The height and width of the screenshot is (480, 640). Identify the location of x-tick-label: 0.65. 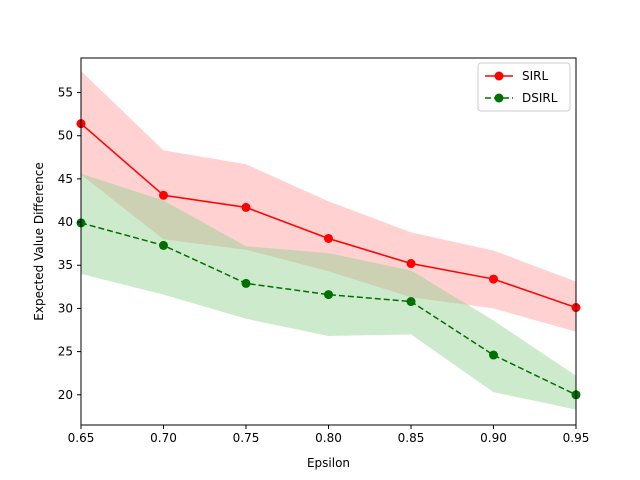
(81, 438).